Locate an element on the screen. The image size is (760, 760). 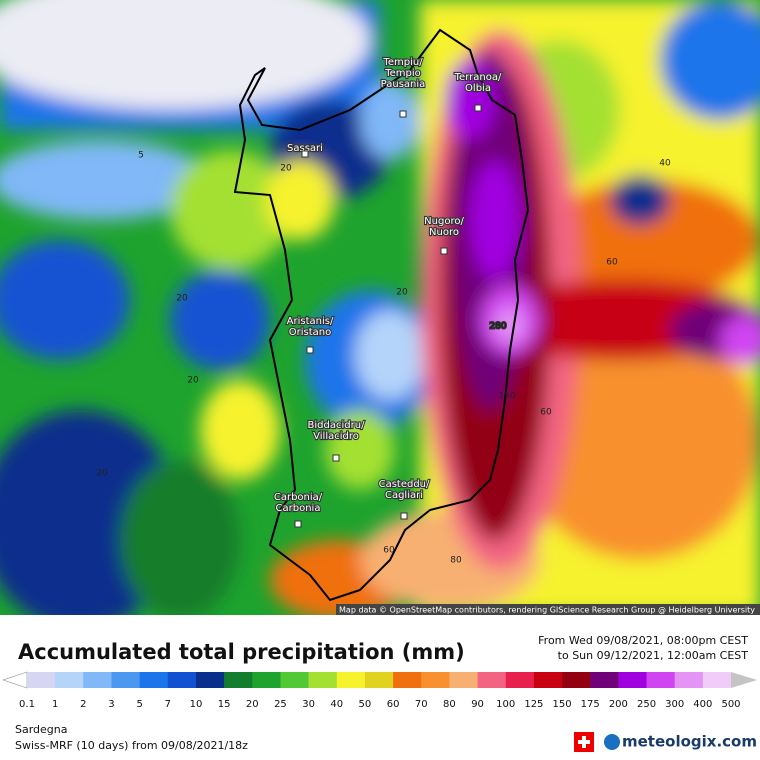
scale-tick-label: 70 is located at coordinates (421, 704).